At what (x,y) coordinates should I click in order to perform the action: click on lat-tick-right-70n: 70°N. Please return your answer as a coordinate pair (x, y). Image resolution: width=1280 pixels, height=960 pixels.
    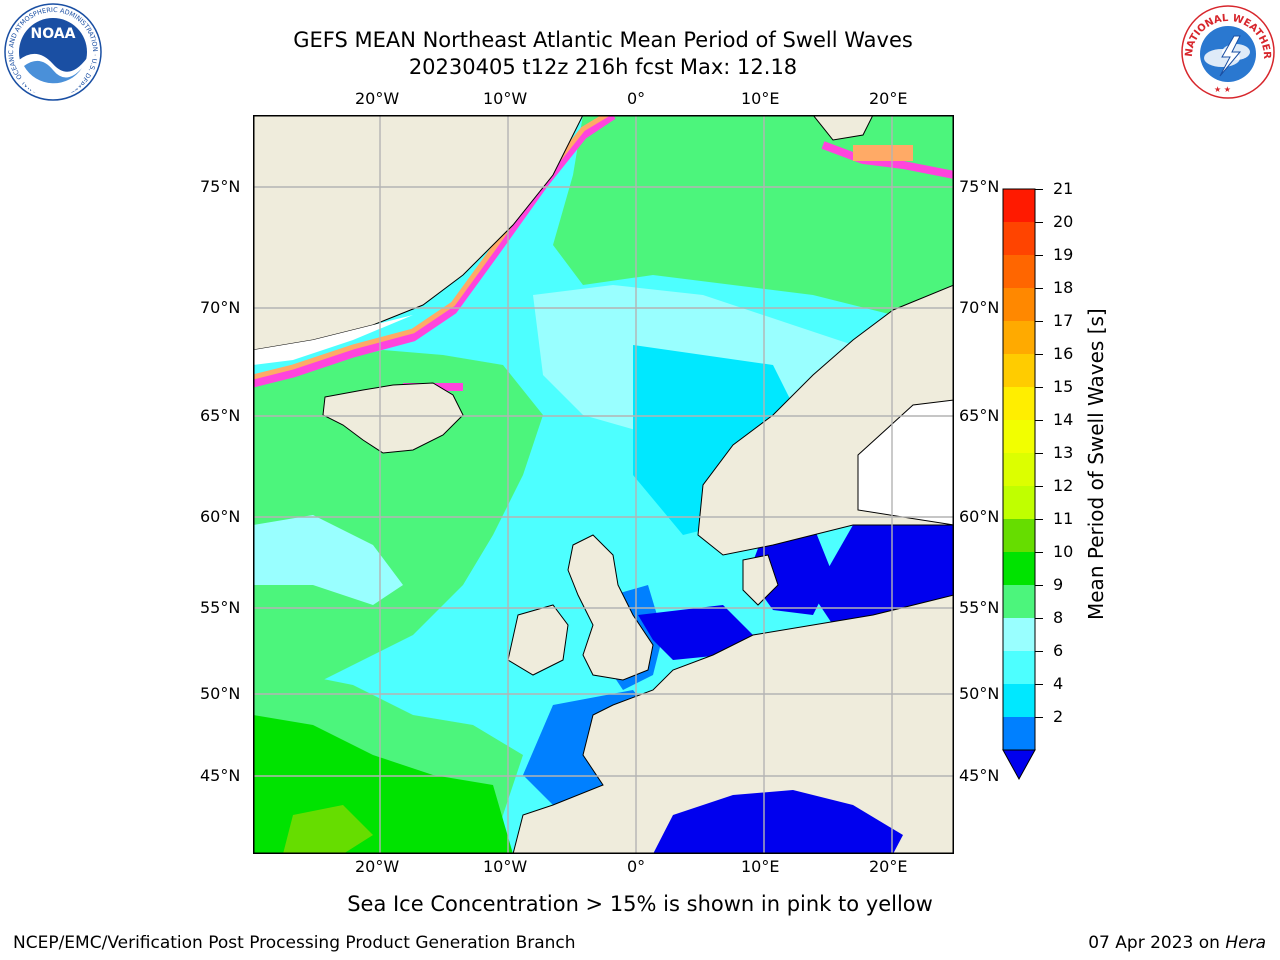
    Looking at the image, I should click on (979, 307).